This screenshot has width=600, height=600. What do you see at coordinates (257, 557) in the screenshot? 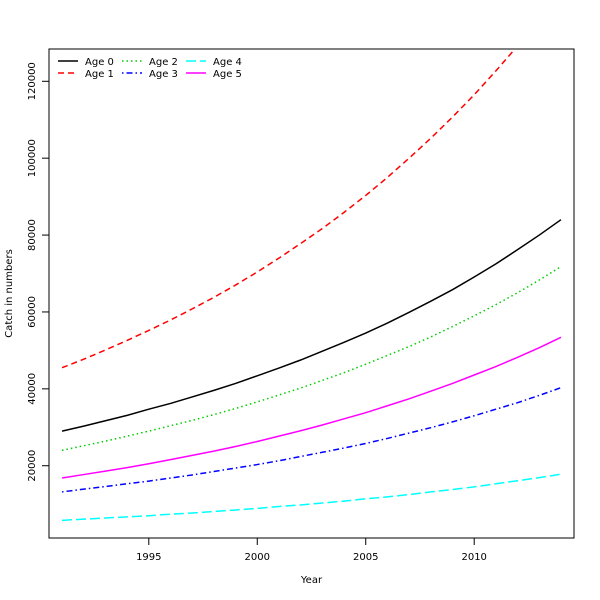
I see `x-tick-label: 2000` at bounding box center [257, 557].